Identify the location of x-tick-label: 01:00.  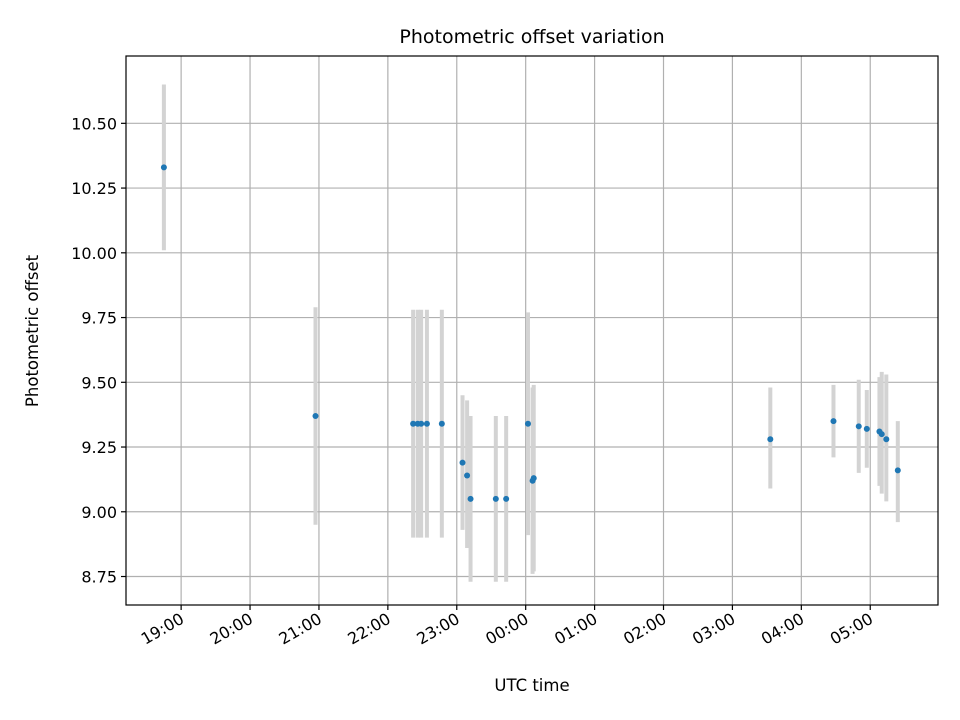
(575, 629).